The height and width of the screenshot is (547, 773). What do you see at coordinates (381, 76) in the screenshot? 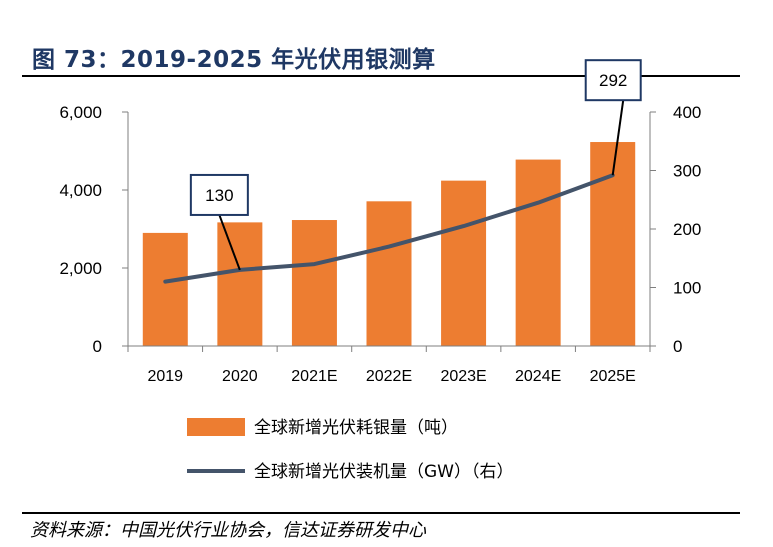
I see `title-rule` at bounding box center [381, 76].